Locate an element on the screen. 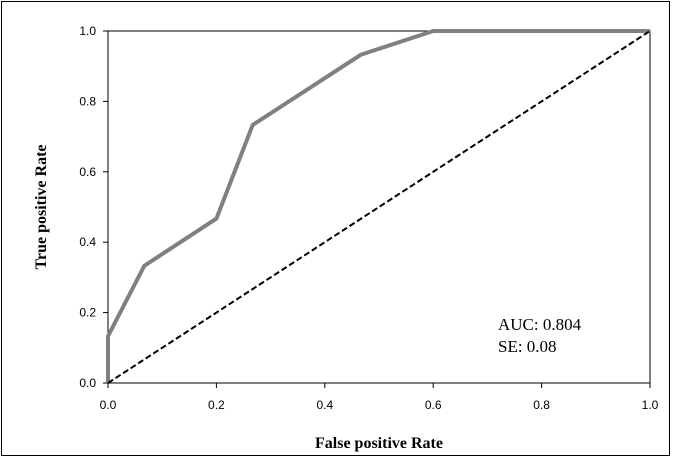  y-axis-title: True positive Rate is located at coordinates (41, 206).